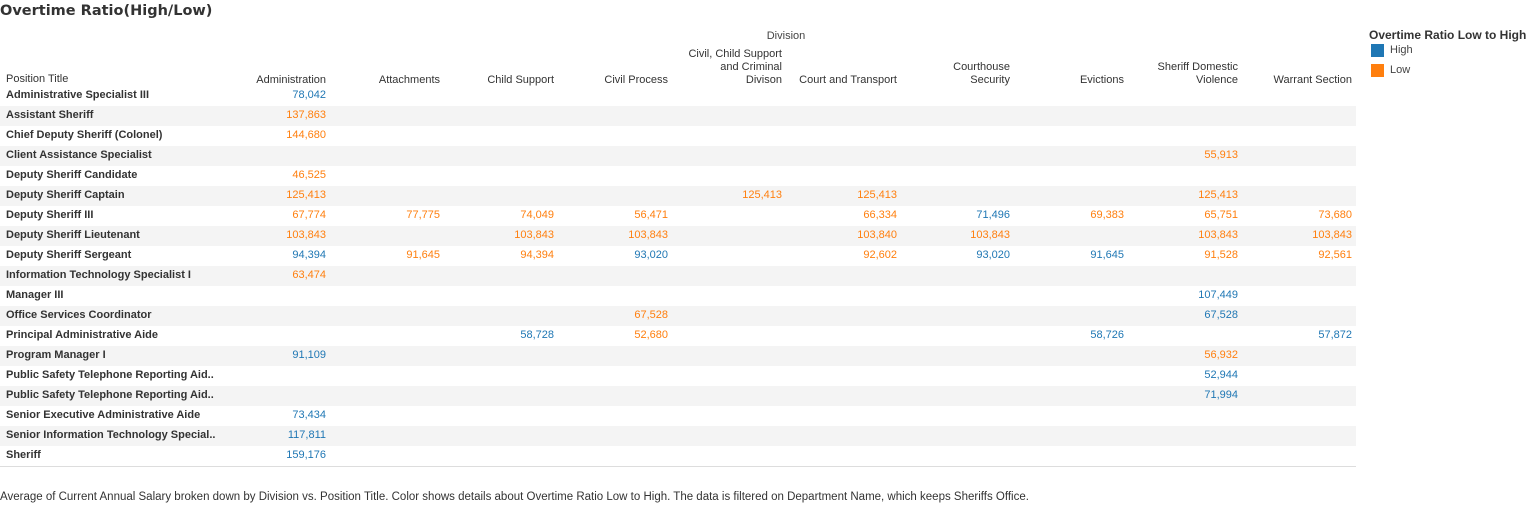 The image size is (1529, 506). What do you see at coordinates (678, 316) in the screenshot?
I see `table-row: Office Services Coordinator 67,528 67,528` at bounding box center [678, 316].